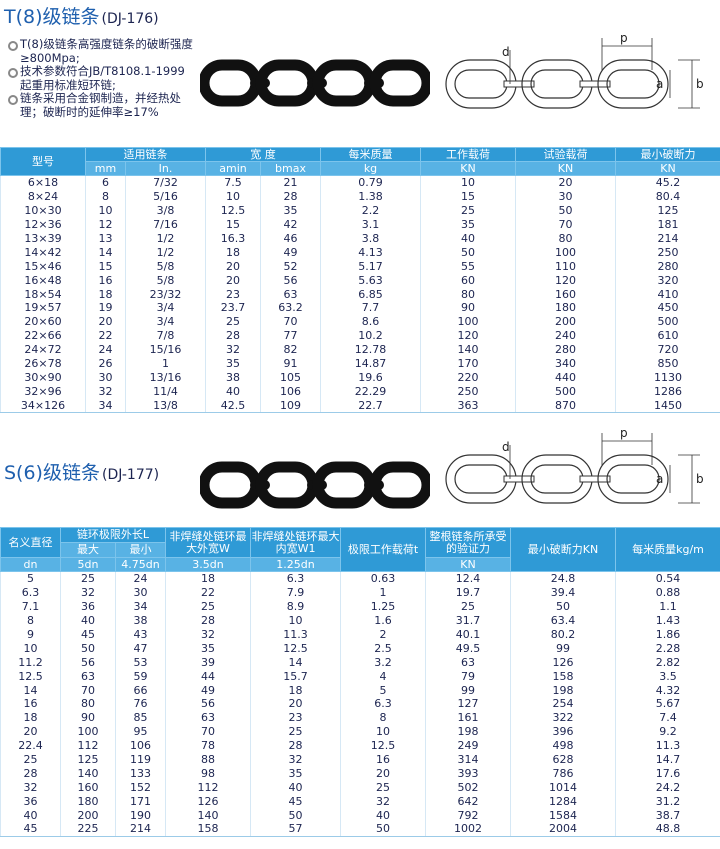 The image size is (720, 849). What do you see at coordinates (106, 51) in the screenshot?
I see `bullet-text: T(8)级链条高强度链条的破断强度≥800Mpa;` at bounding box center [106, 51].